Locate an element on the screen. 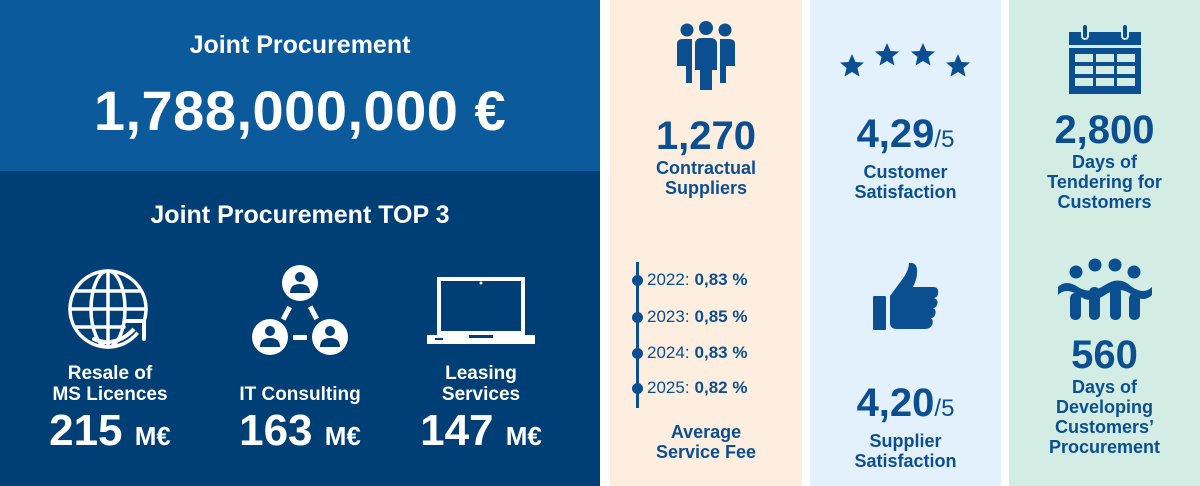 The height and width of the screenshot is (486, 1200). top3-item-leasing-services: Leasing Services 147 M€ is located at coordinates (481, 360).